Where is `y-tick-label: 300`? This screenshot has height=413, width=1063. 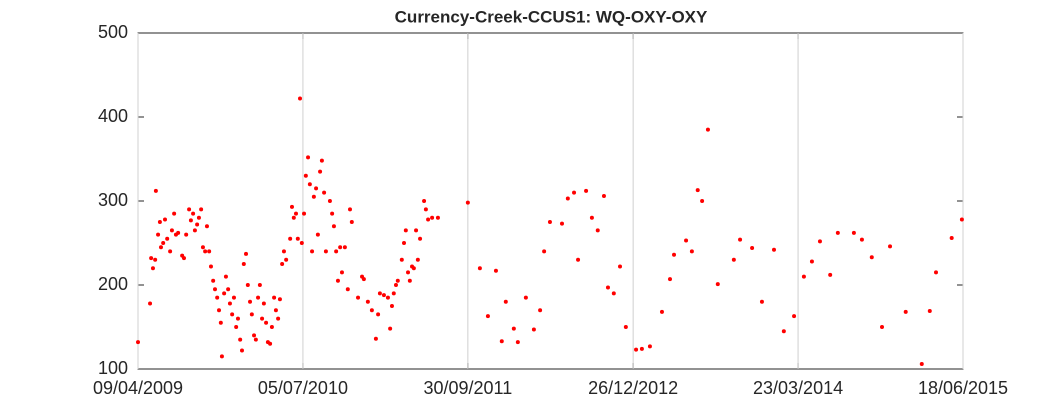 y-tick-label: 300 is located at coordinates (113, 200).